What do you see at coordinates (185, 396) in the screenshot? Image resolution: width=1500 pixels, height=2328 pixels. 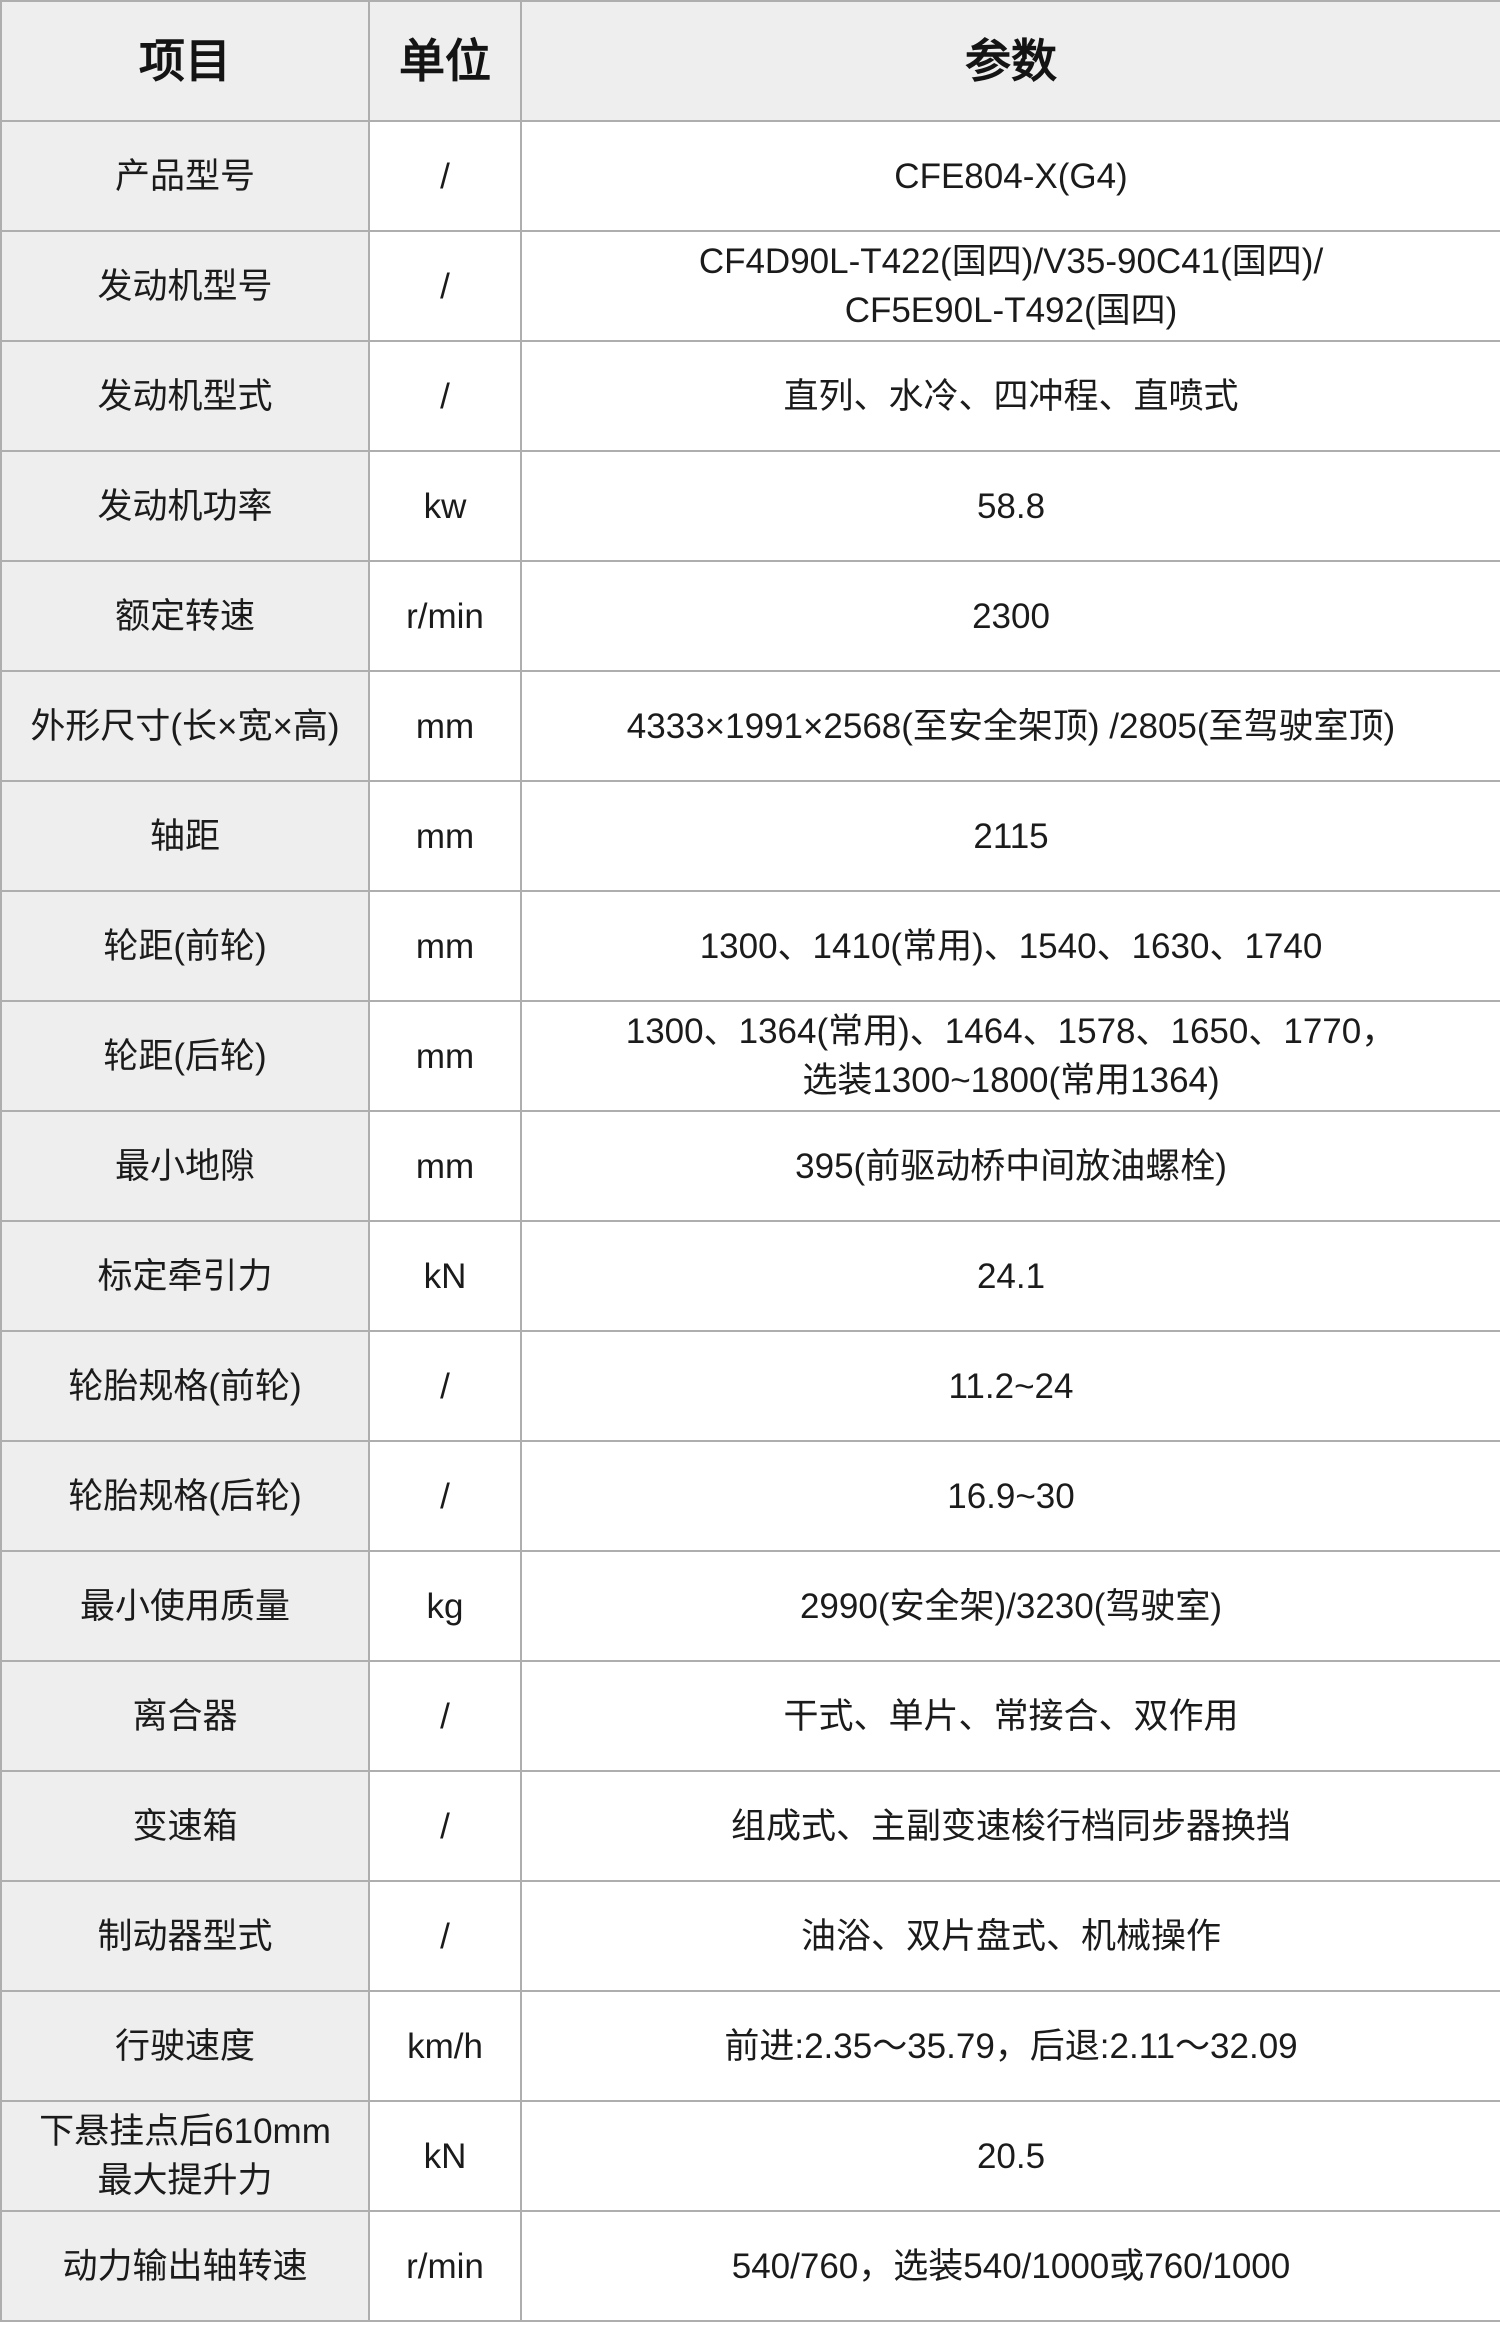 I see `item-cell: 发动机型式` at bounding box center [185, 396].